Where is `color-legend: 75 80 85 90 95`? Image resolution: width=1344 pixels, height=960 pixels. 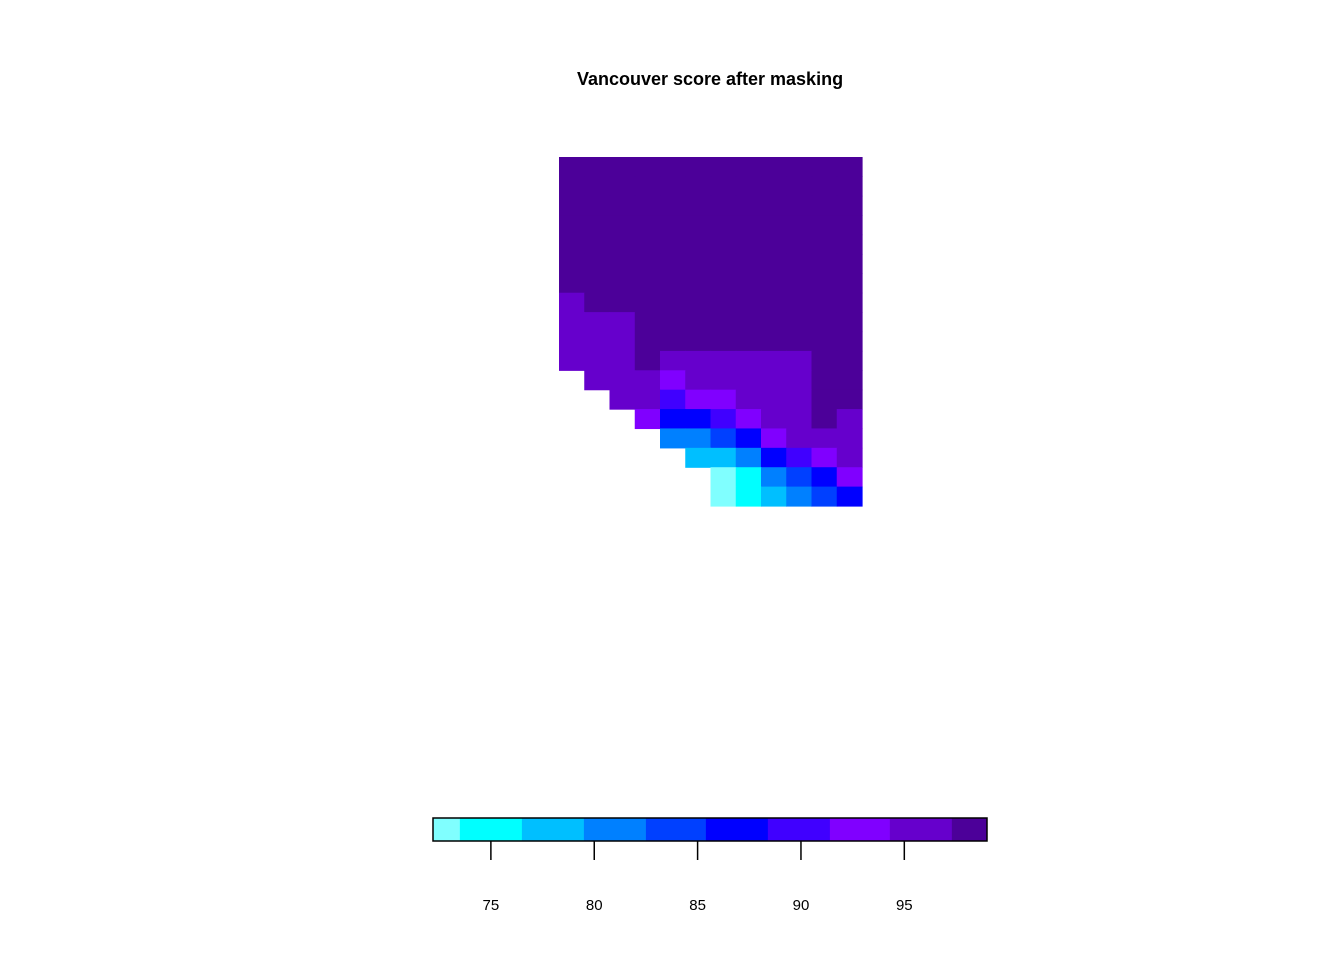
color-legend: 75 80 85 90 95 is located at coordinates (710, 865).